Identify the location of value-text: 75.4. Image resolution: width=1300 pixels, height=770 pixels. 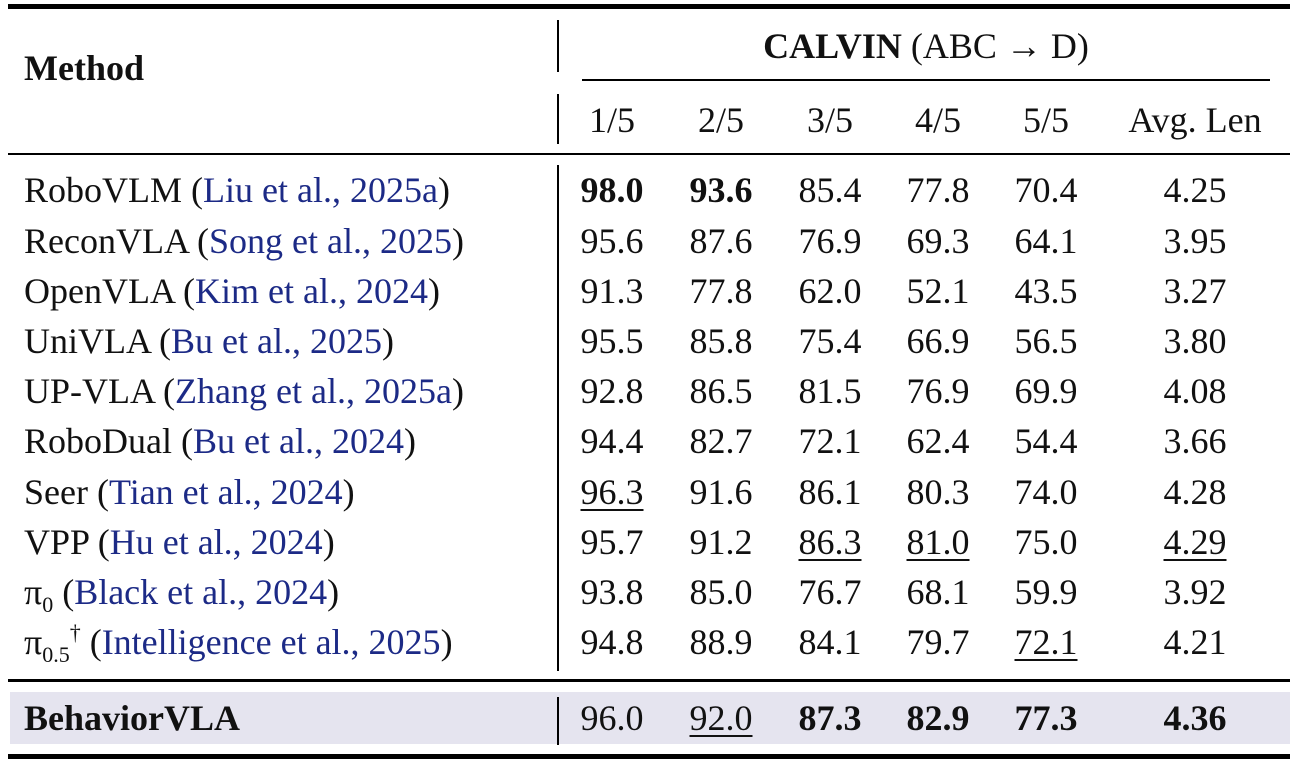
(830, 341).